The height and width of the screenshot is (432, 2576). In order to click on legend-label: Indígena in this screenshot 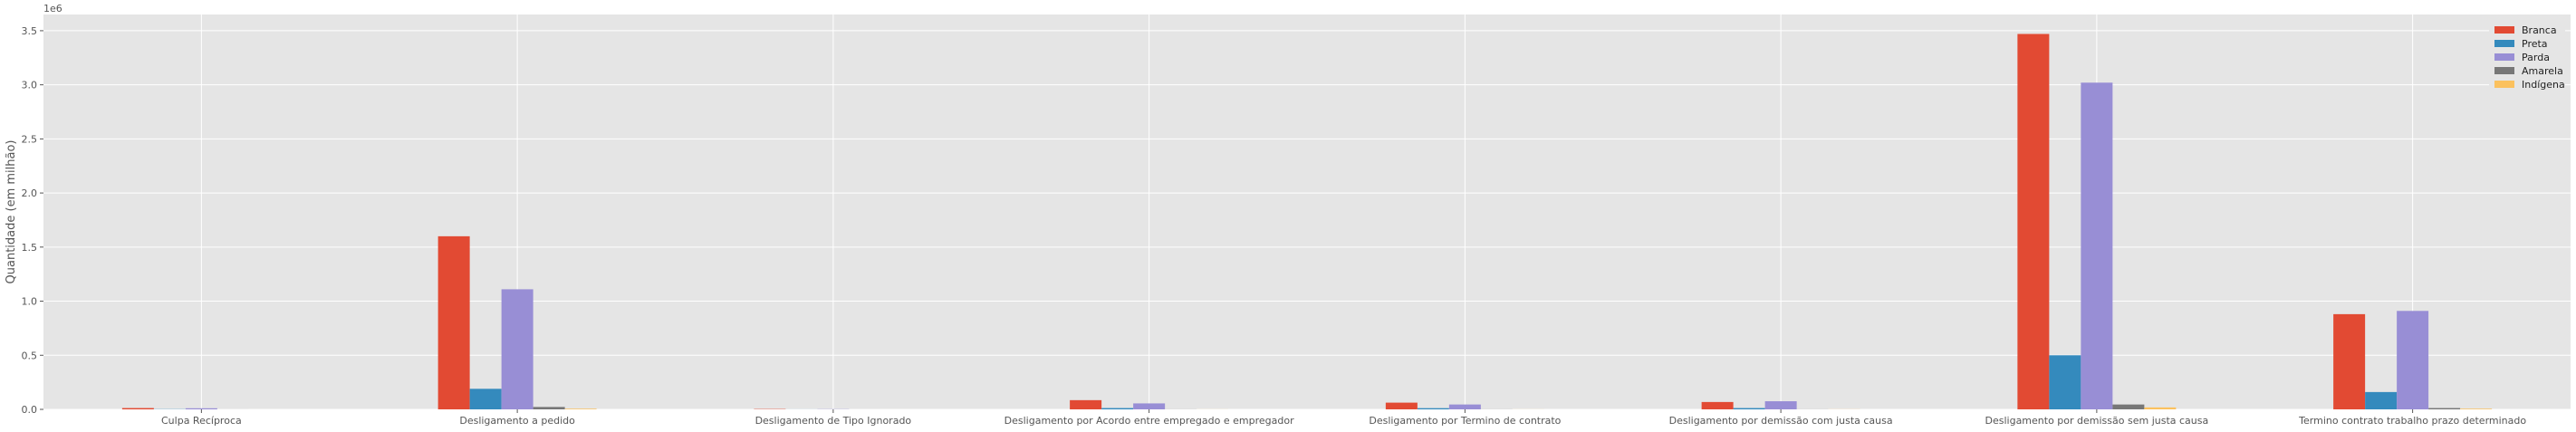, I will do `click(2543, 85)`.